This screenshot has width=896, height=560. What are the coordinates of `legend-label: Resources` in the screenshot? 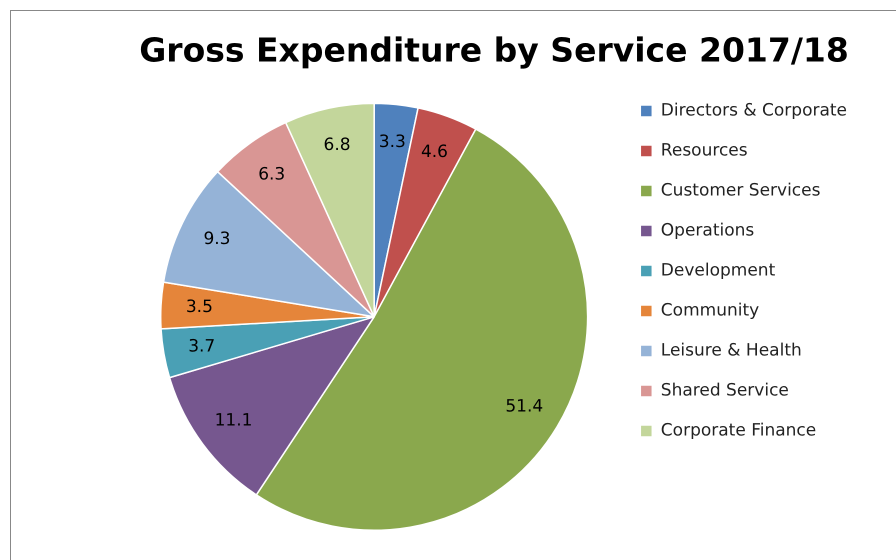 It's located at (704, 150).